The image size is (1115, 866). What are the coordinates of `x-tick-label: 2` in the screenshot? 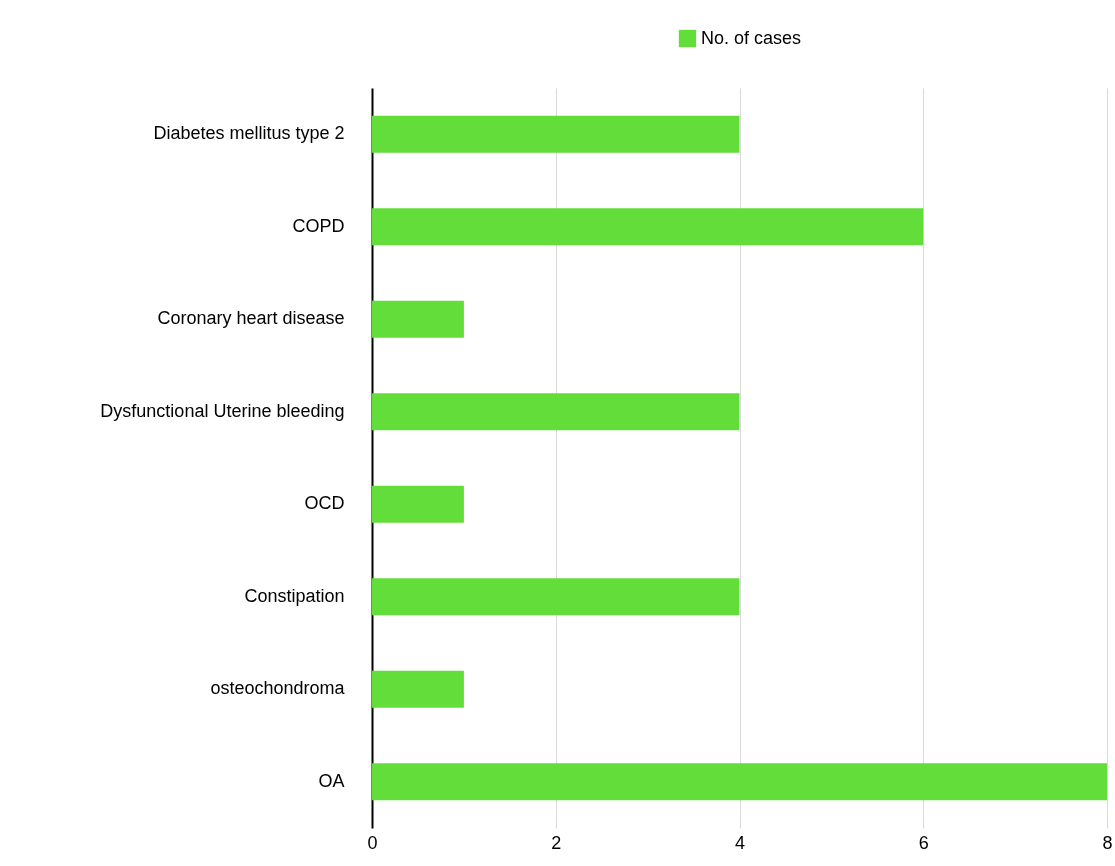 It's located at (556, 842).